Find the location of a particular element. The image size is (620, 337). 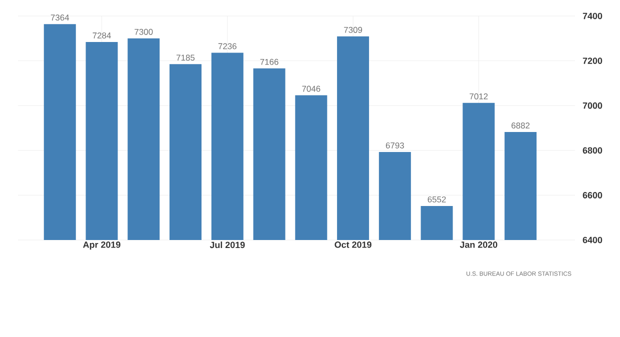

y-tick-label: 7000 is located at coordinates (592, 105).